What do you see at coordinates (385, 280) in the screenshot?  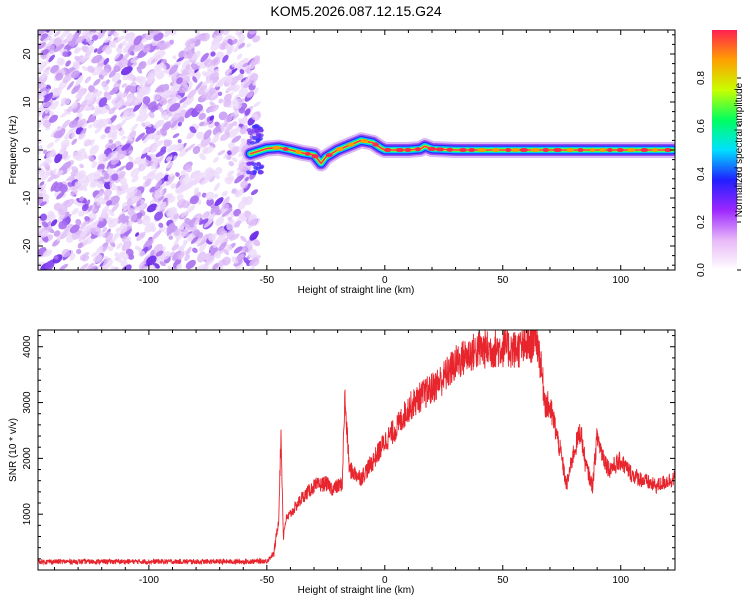 I see `spectrogram-x-tick-label: 0` at bounding box center [385, 280].